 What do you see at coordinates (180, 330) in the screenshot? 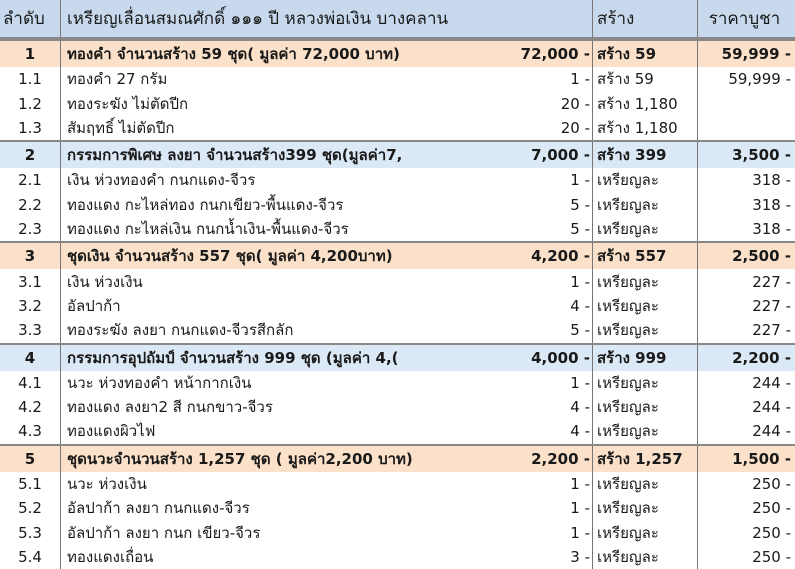
I see `description-text: ทองระฆัง ลงยา กนกแดง-จีวรสีกลัก` at bounding box center [180, 330].